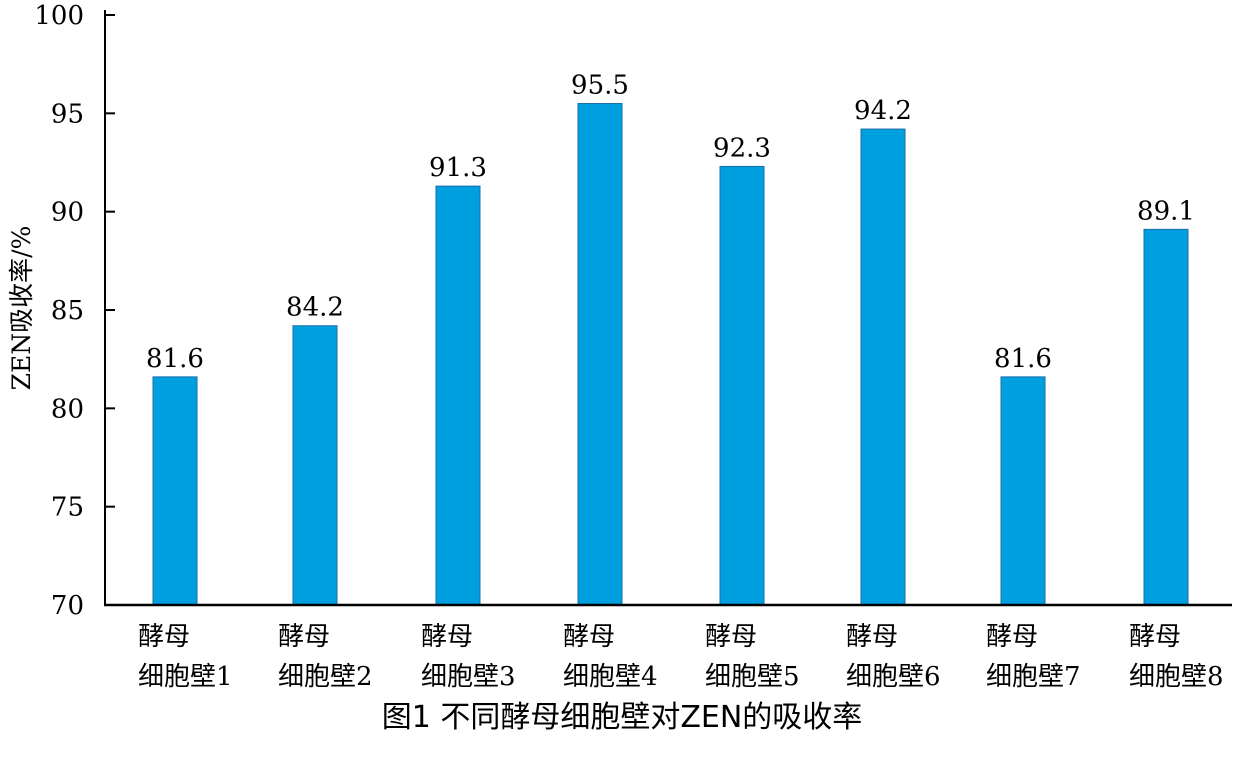 This screenshot has height=760, width=1244. I want to click on x-tick-label: 细胞壁7, so click(1033, 676).